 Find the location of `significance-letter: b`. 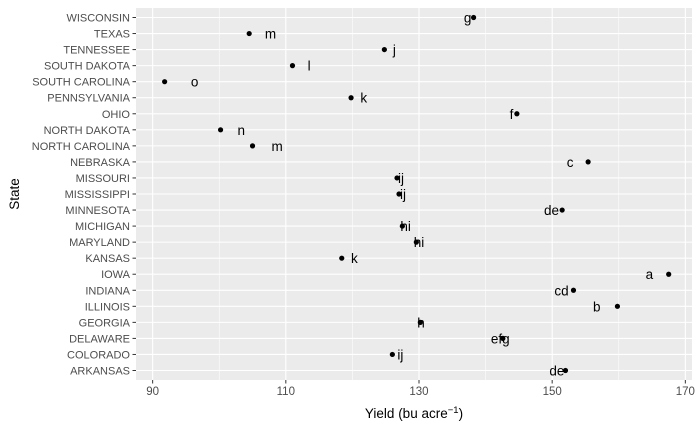

significance-letter: b is located at coordinates (597, 306).